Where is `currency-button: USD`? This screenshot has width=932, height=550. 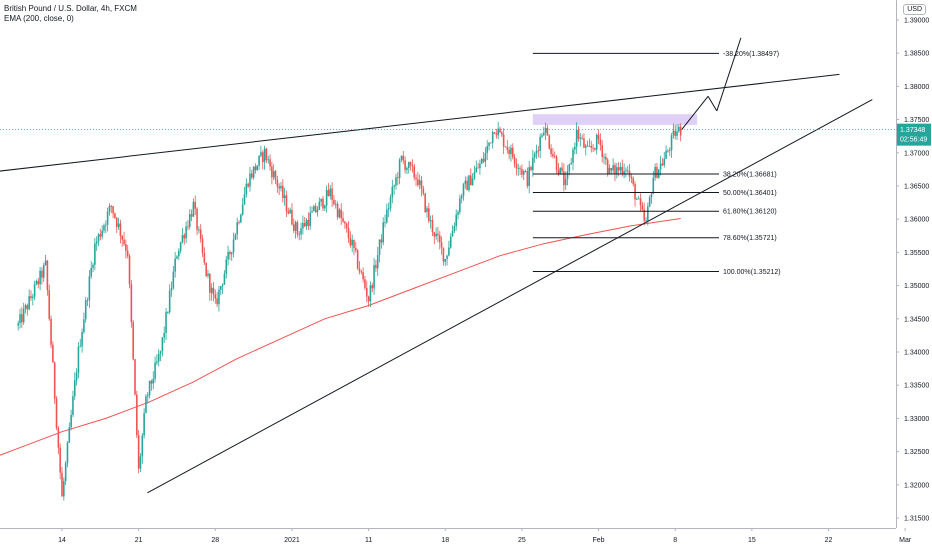 currency-button: USD is located at coordinates (914, 9).